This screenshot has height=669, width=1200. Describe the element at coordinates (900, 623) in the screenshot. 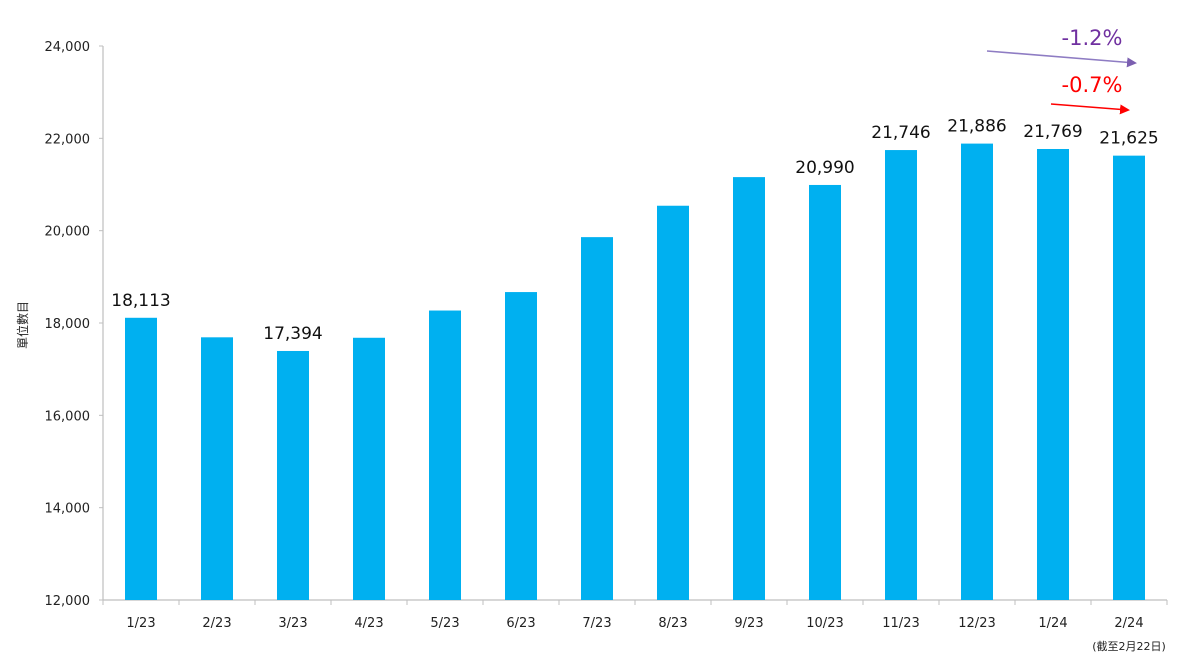

I see `x-tick-label: 11/23` at that location.